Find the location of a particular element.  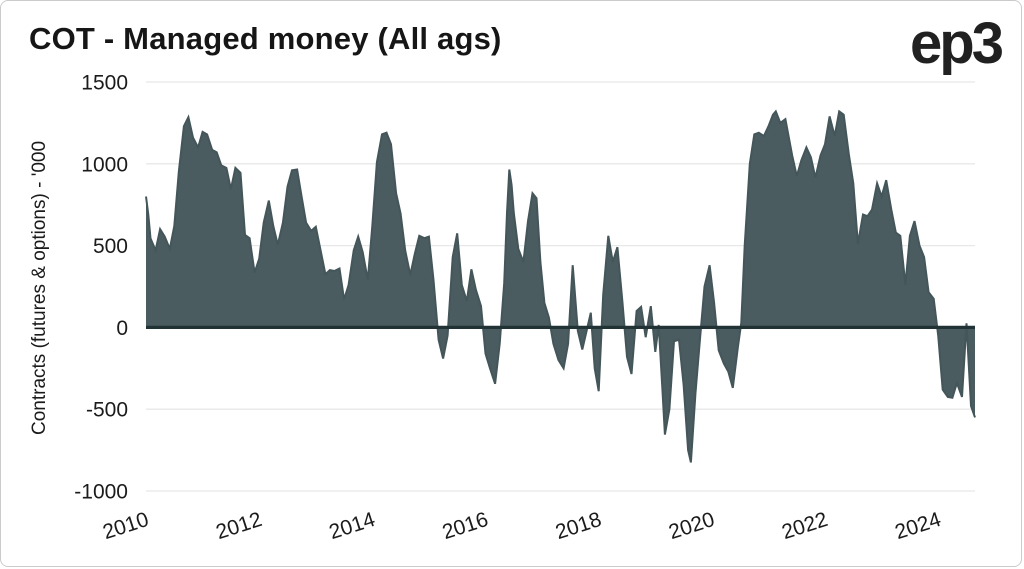

y-tick-label--1000: -1000 is located at coordinates (101, 492).